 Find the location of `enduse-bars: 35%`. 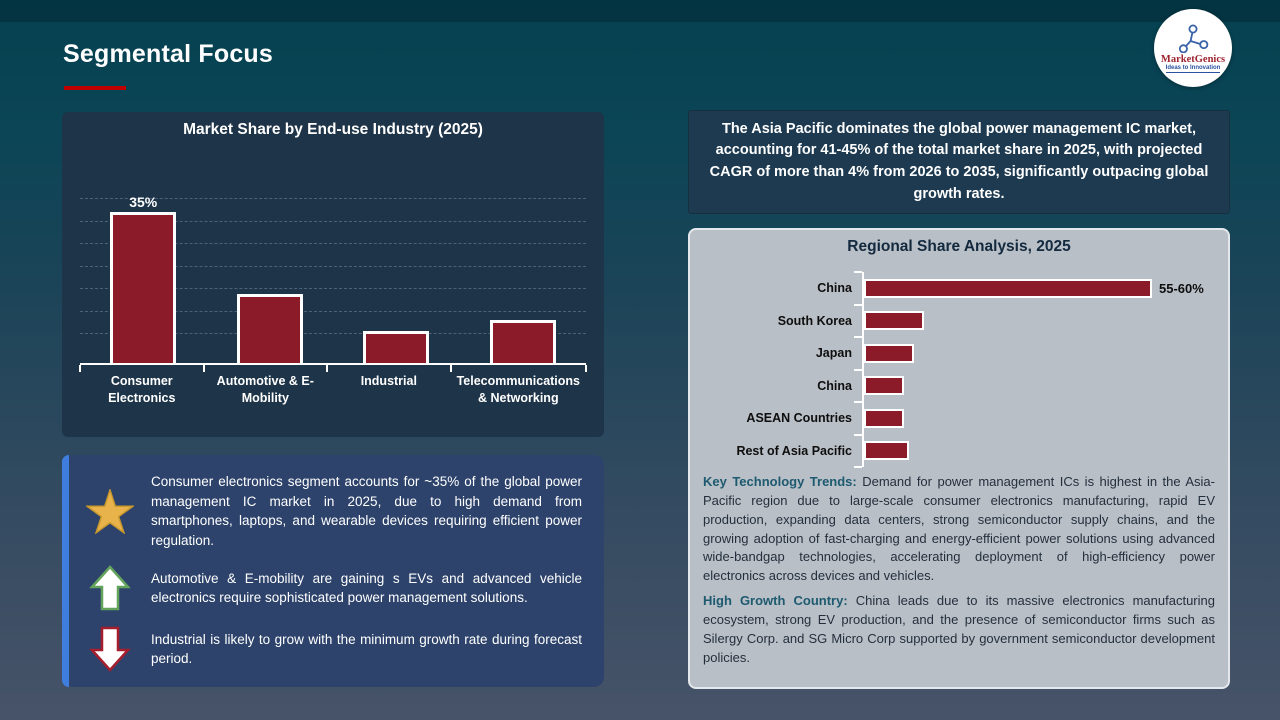

enduse-bars: 35% is located at coordinates (333, 251).